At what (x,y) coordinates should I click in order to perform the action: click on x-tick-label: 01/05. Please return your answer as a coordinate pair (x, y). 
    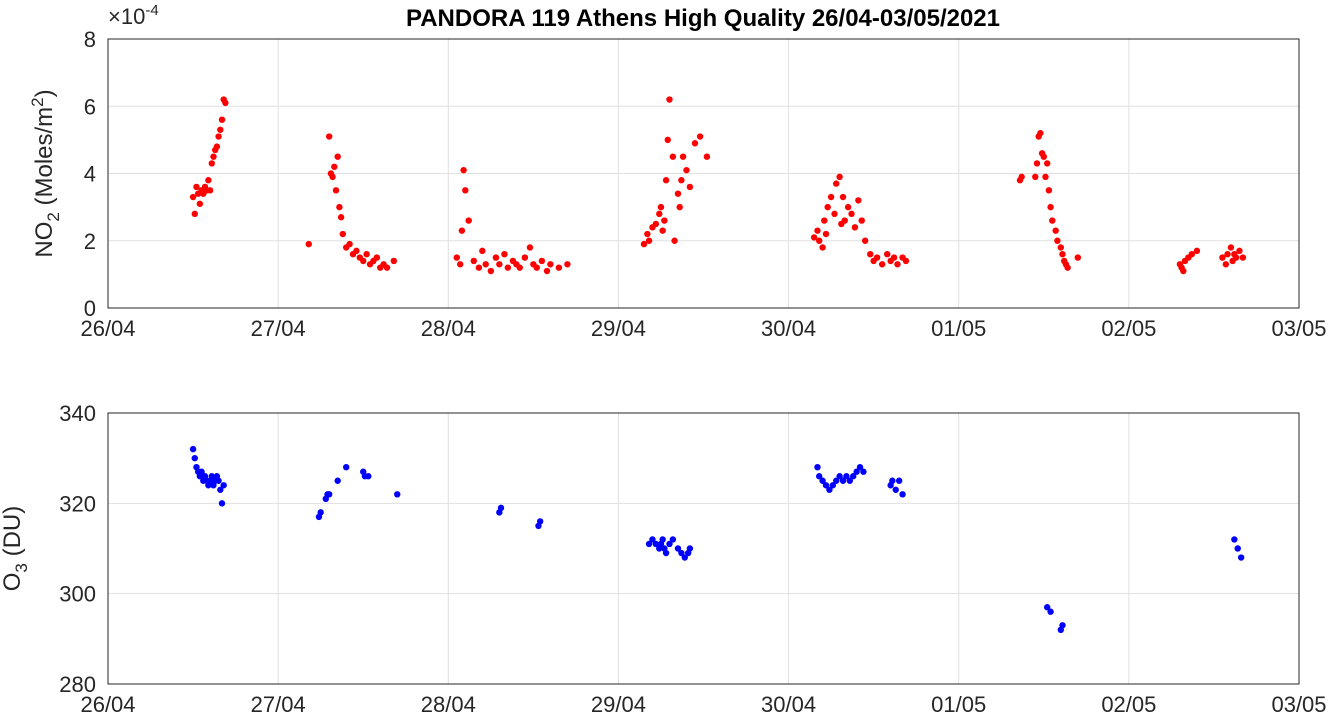
    Looking at the image, I should click on (958, 704).